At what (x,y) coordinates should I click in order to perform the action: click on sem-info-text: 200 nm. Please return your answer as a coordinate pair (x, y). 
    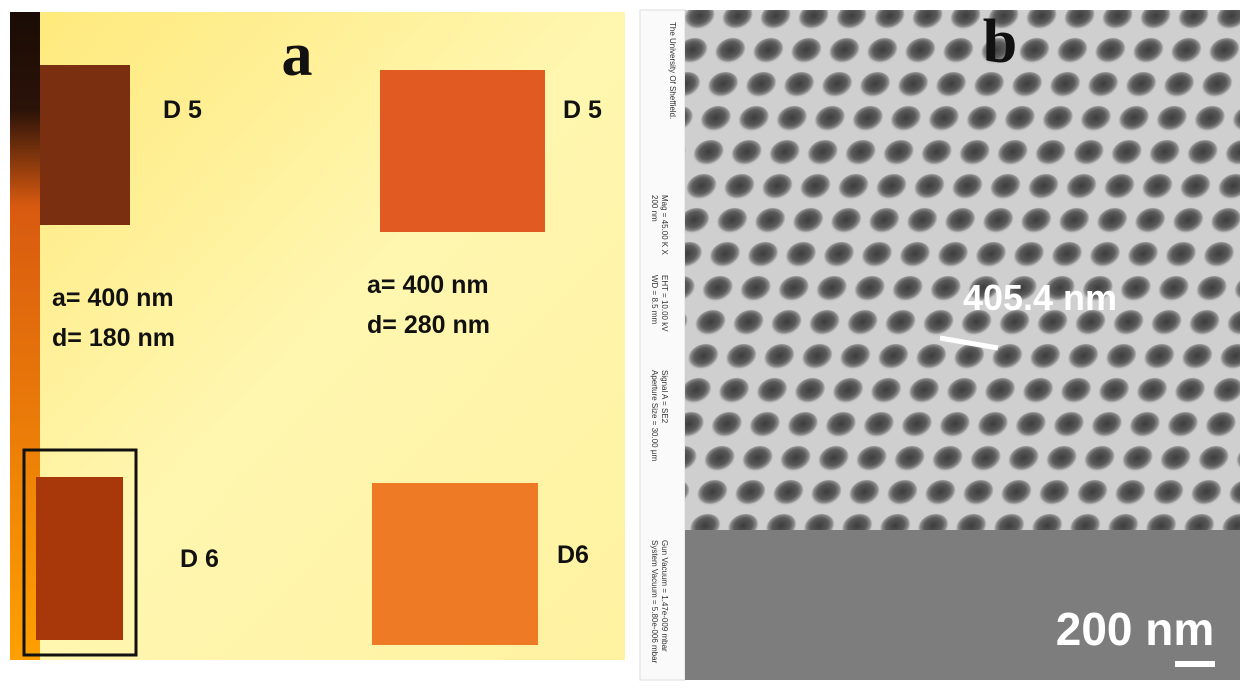
    Looking at the image, I should click on (654, 208).